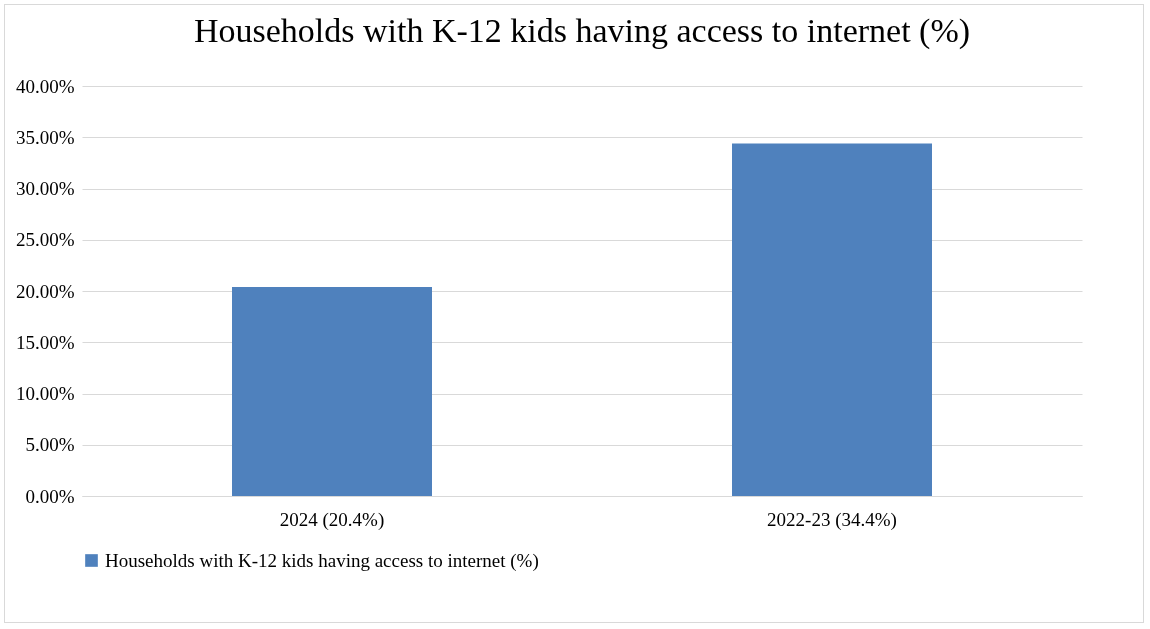  What do you see at coordinates (322, 560) in the screenshot?
I see `legend-label: Households with K-12 kids having access to internet (%)` at bounding box center [322, 560].